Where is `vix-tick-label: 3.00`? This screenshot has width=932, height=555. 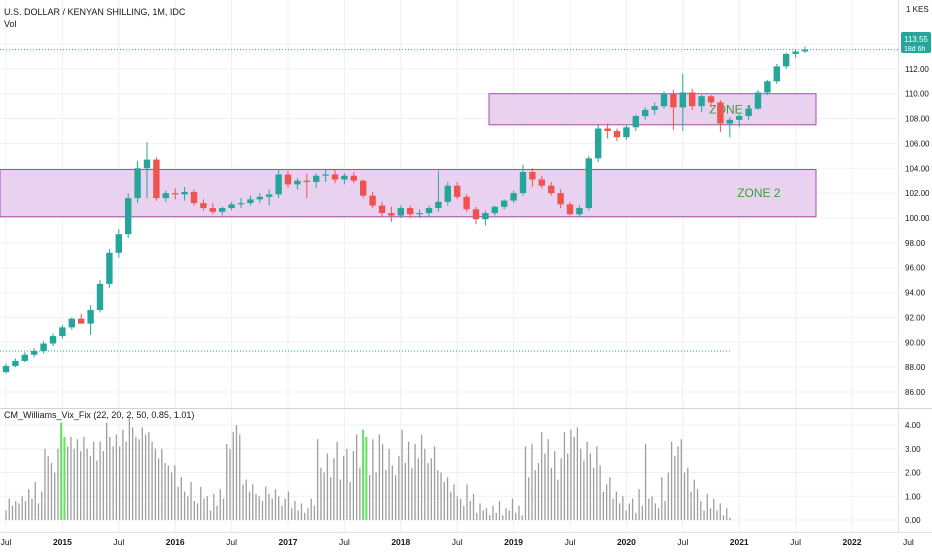
vix-tick-label: 3.00 is located at coordinates (913, 449).